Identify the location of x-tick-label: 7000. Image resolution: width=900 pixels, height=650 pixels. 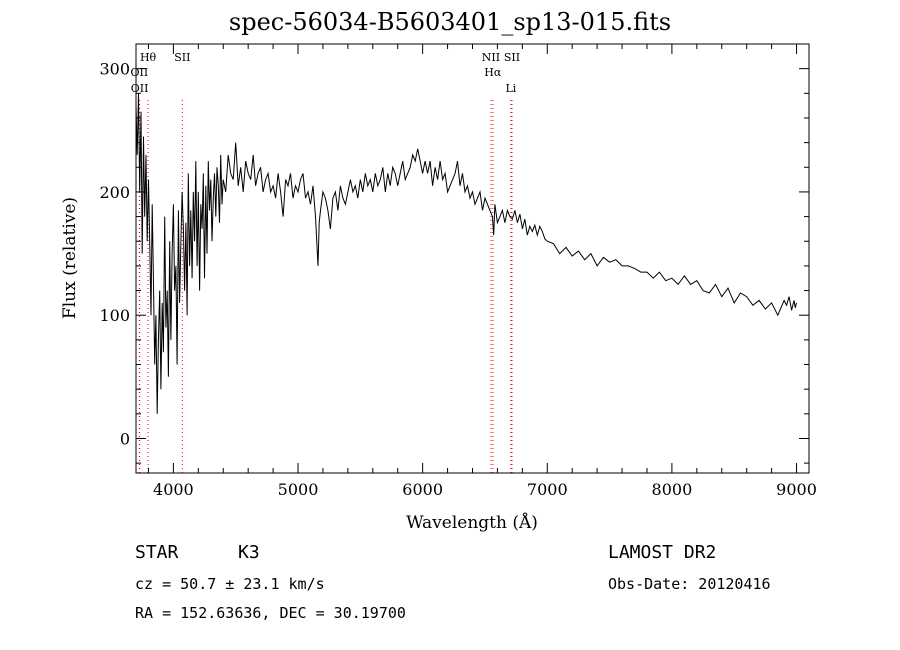
(547, 489).